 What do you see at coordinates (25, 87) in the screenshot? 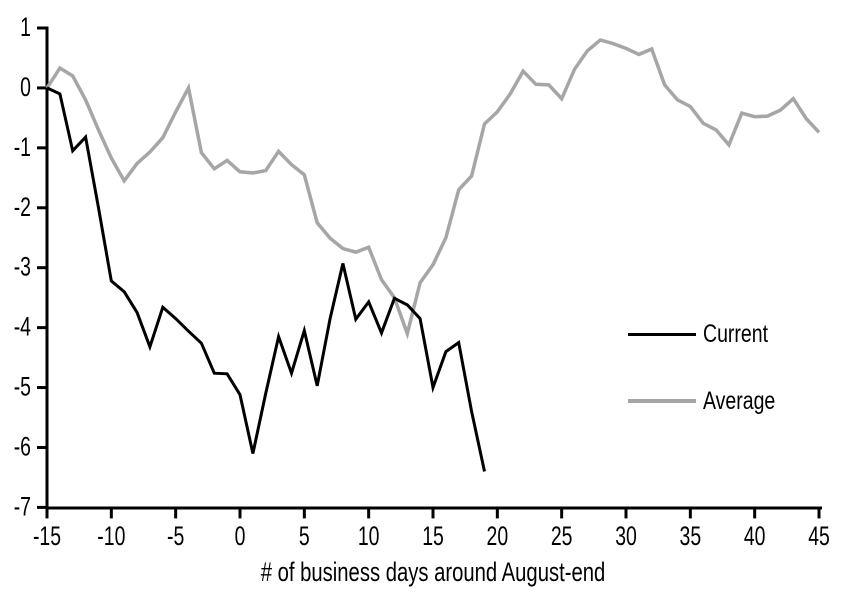
I see `y-tick-label: 0` at bounding box center [25, 87].